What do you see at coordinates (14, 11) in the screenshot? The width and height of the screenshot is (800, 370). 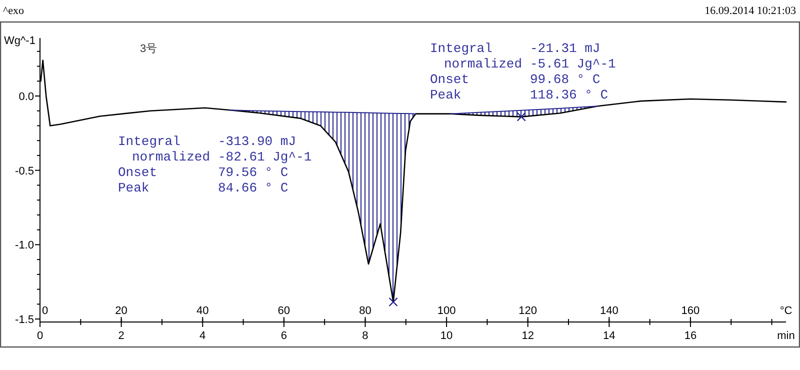 I see `text: ^exo` at bounding box center [14, 11].